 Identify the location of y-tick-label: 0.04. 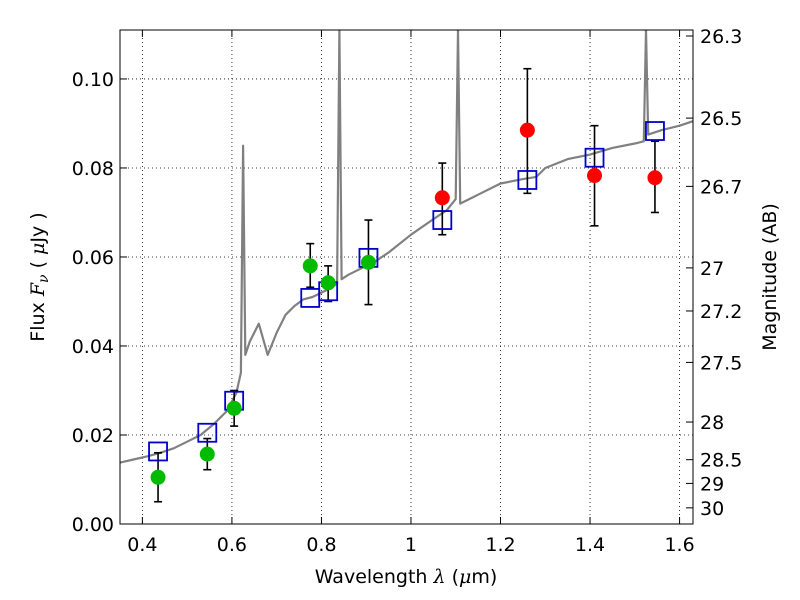
(93, 347).